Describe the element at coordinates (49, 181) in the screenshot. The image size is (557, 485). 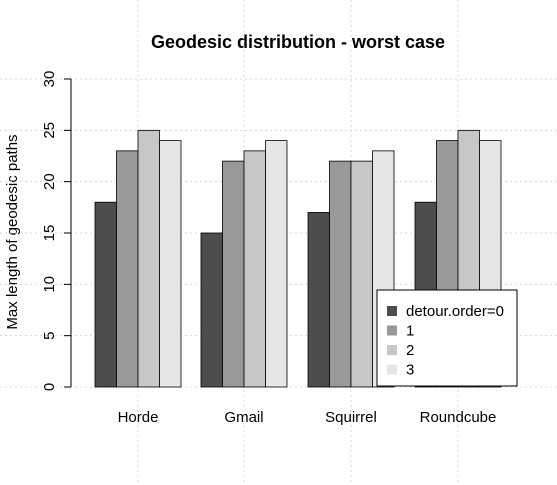
I see `y-tick-label: 20` at that location.